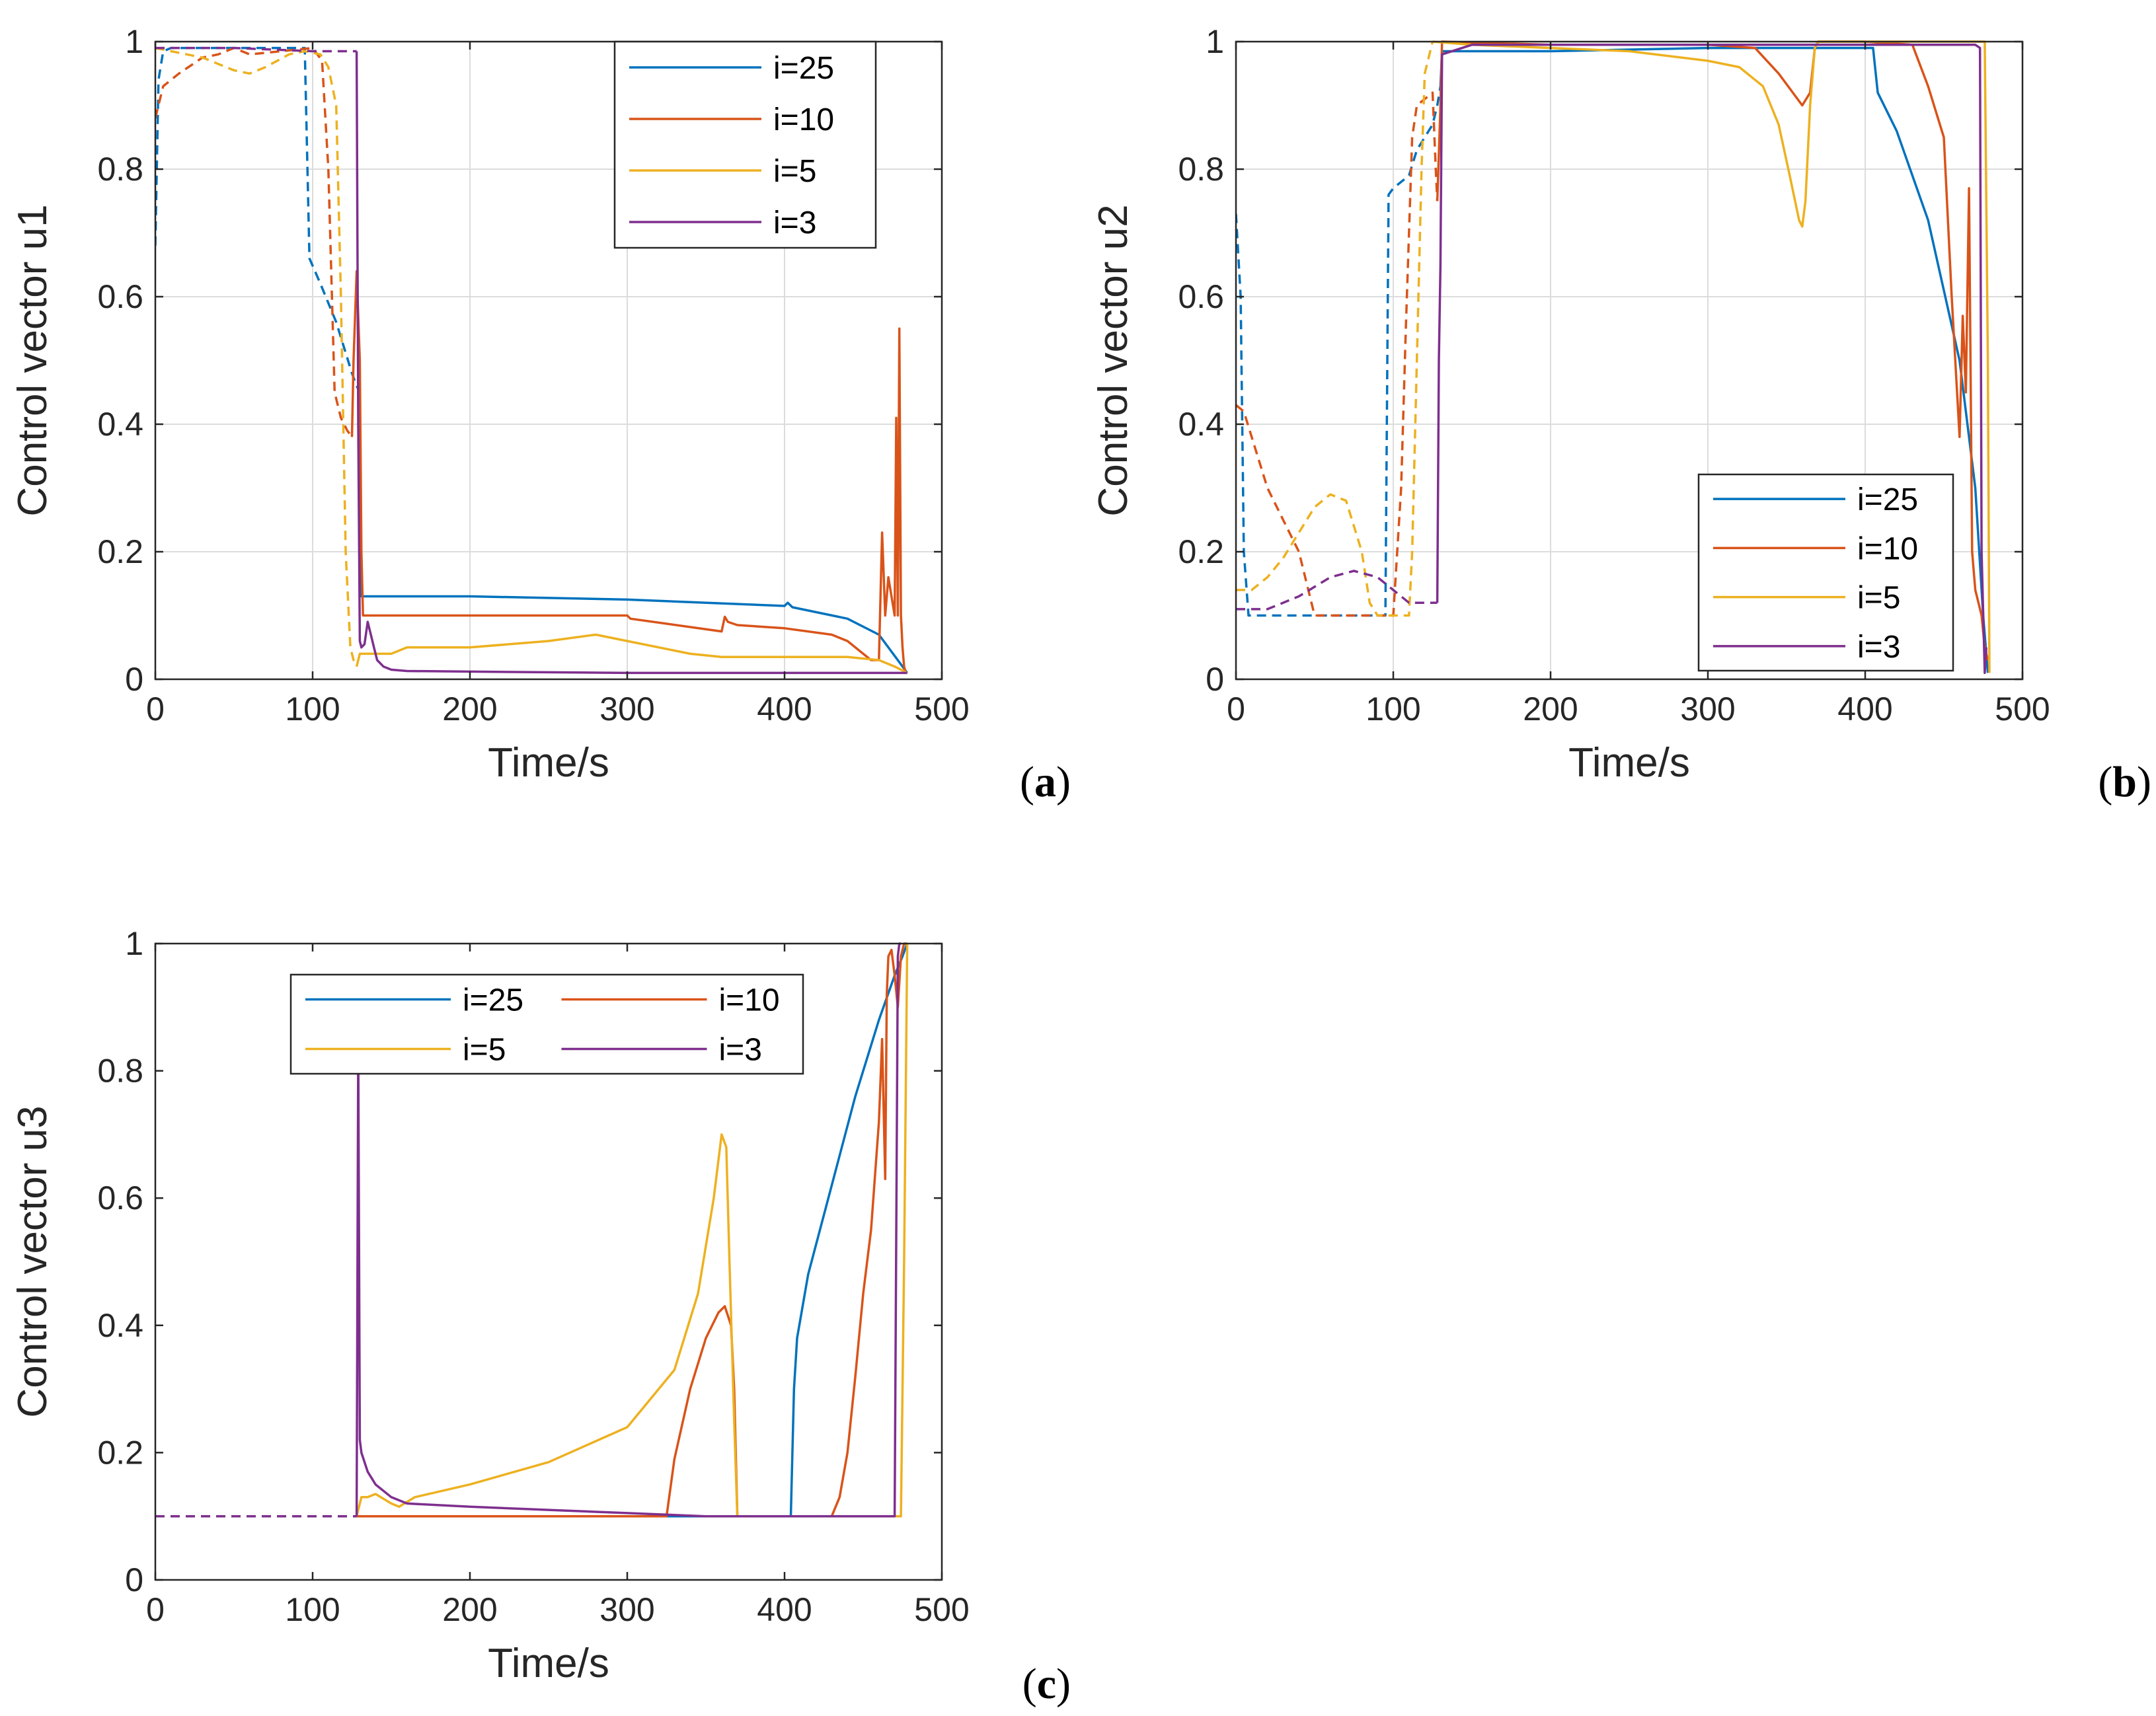 Image resolution: width=2156 pixels, height=1716 pixels. Describe the element at coordinates (1714, 359) in the screenshot. I see `series-i25-line` at that location.